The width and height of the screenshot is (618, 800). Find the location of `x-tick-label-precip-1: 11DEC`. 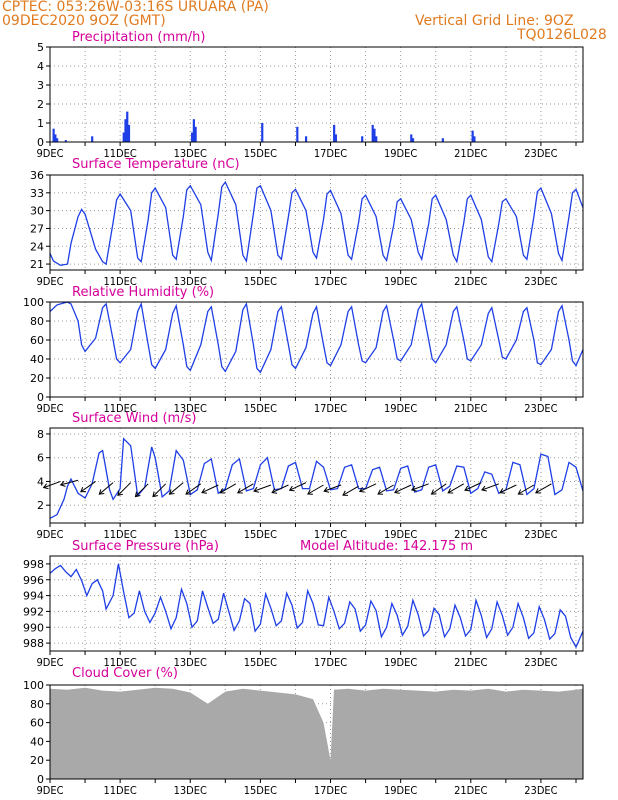

x-tick-label-precip-1: 11DEC is located at coordinates (119, 154).